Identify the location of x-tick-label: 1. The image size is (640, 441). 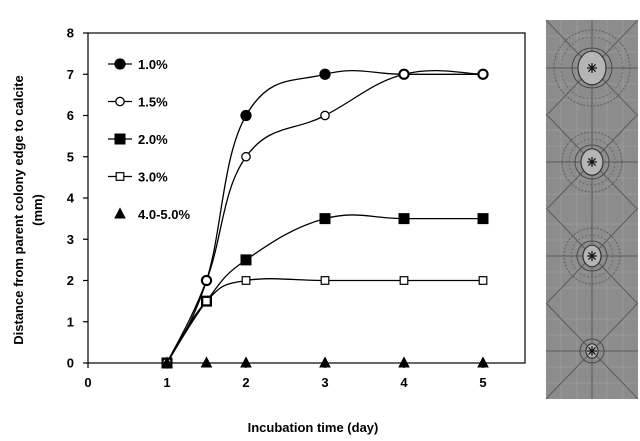
(166, 382).